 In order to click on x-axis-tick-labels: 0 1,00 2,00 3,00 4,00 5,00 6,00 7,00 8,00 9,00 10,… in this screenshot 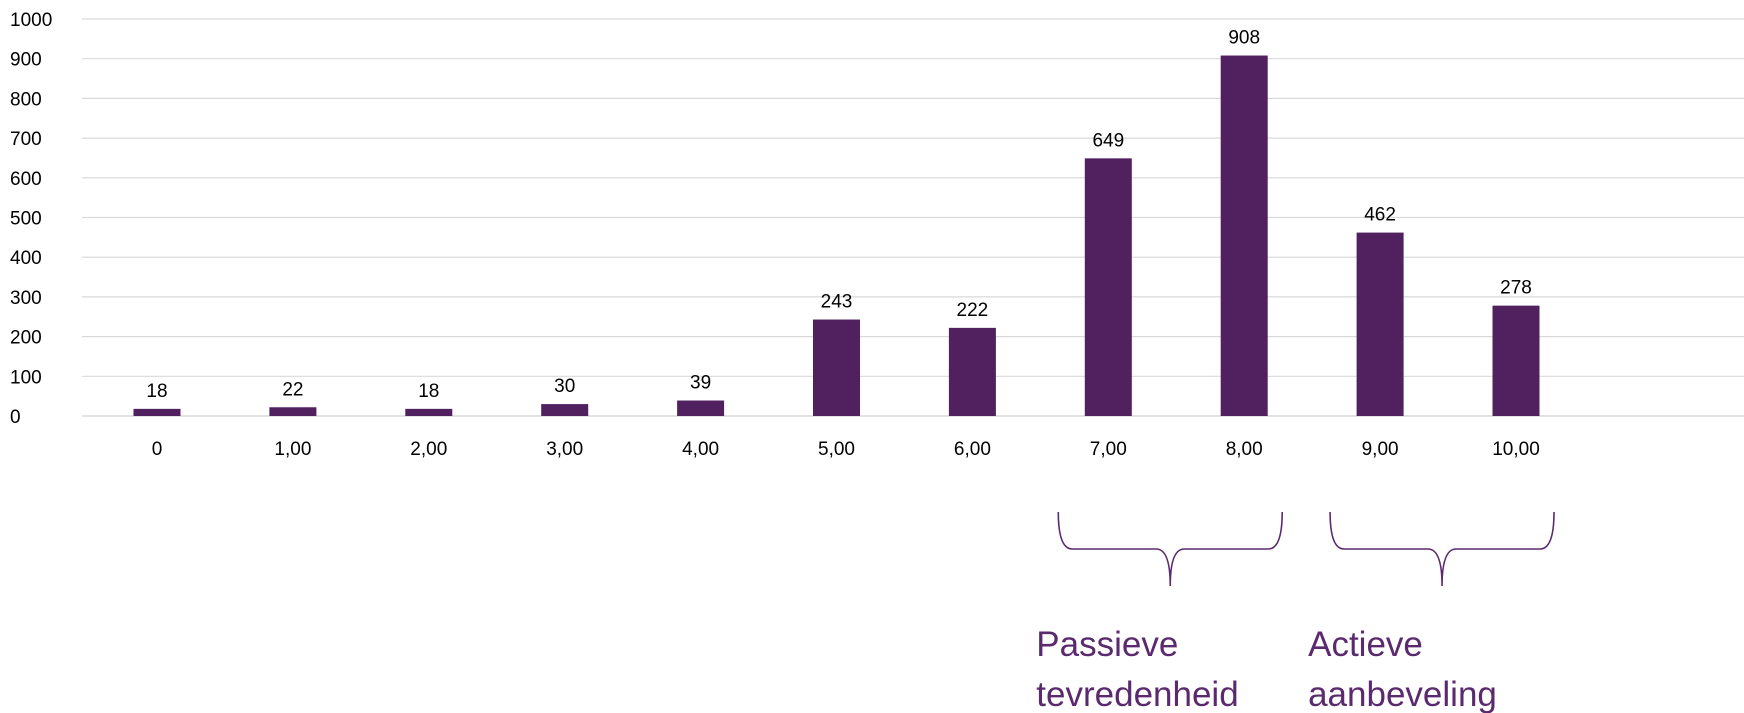, I will do `click(846, 449)`.